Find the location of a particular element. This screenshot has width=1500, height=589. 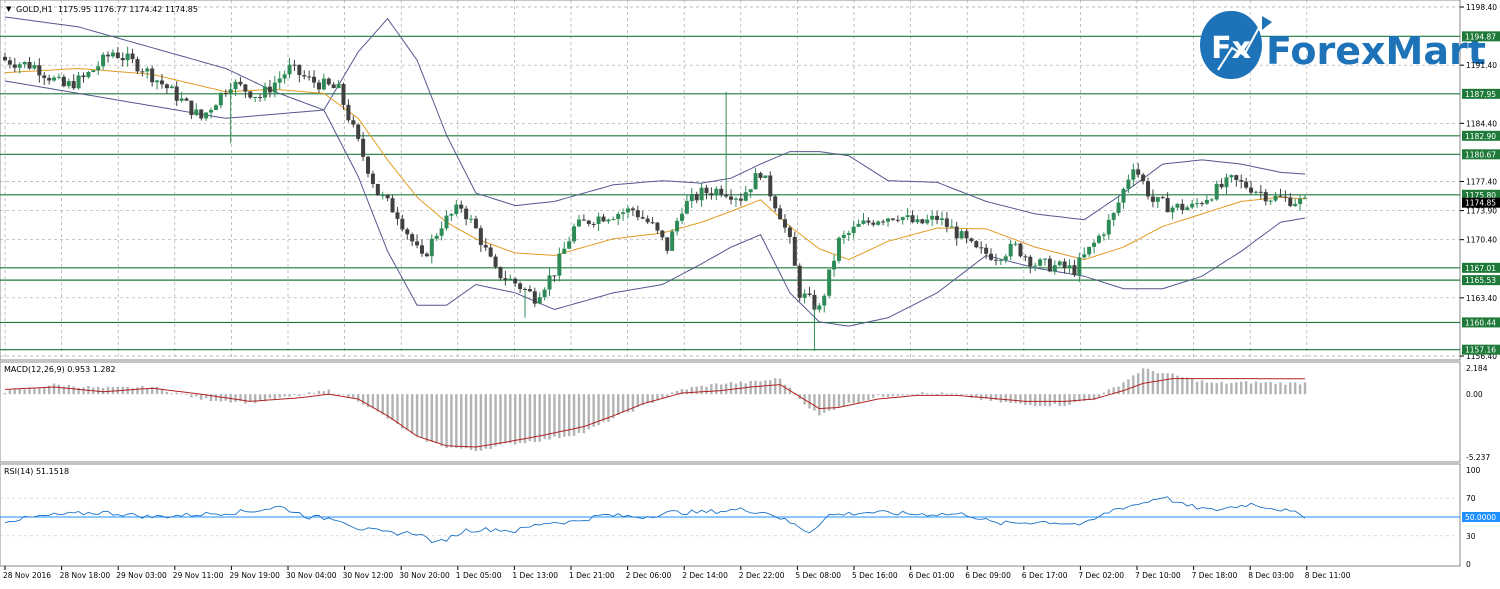

rsi-title: RSI(14) 51.1518 is located at coordinates (36, 471).